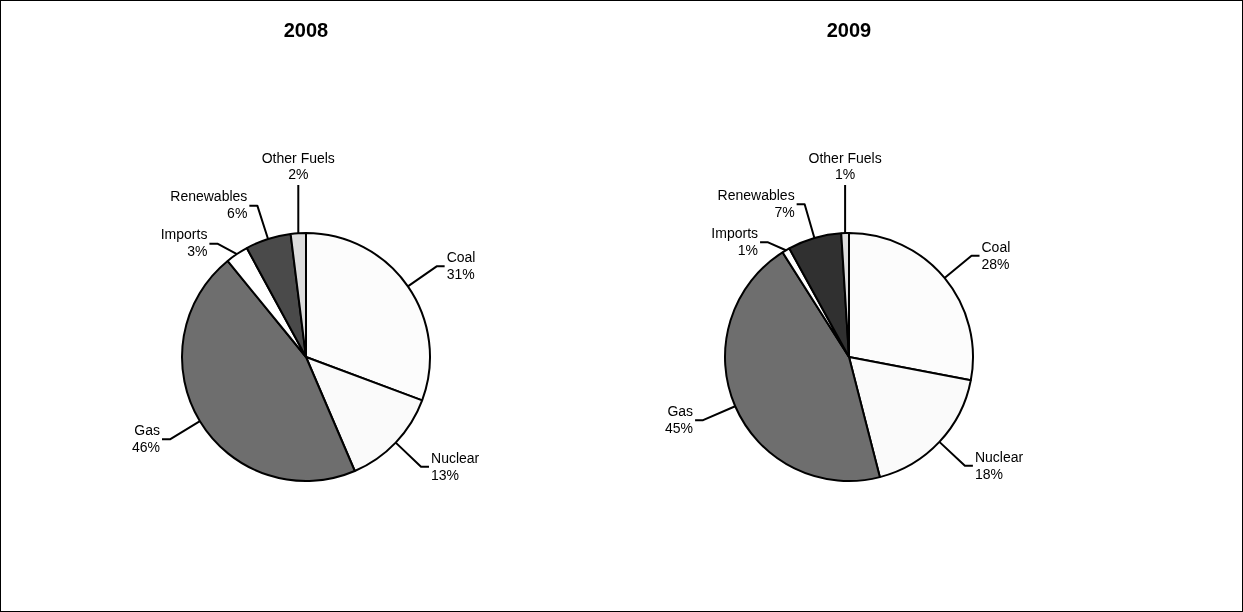 The image size is (1243, 612). Describe the element at coordinates (849, 29) in the screenshot. I see `chart-title: 2009` at that location.